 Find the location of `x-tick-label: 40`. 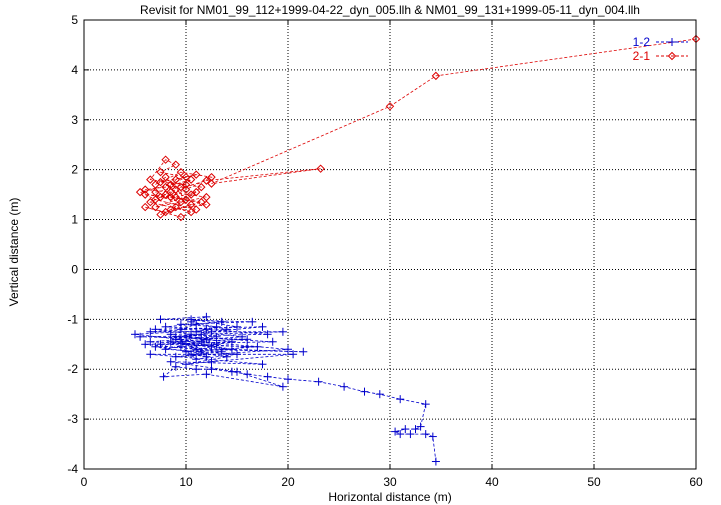

x-tick-label: 40 is located at coordinates (492, 482).